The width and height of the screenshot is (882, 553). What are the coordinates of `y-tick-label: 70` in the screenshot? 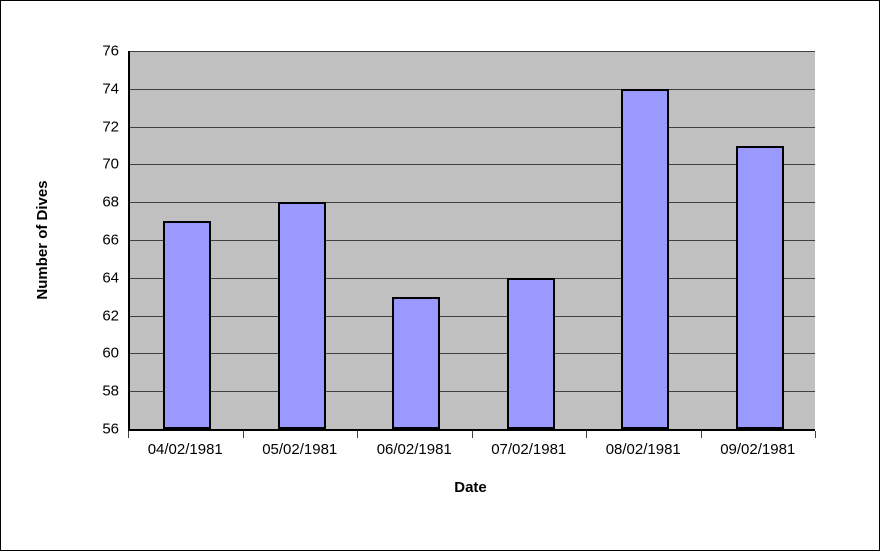 It's located at (110, 164).